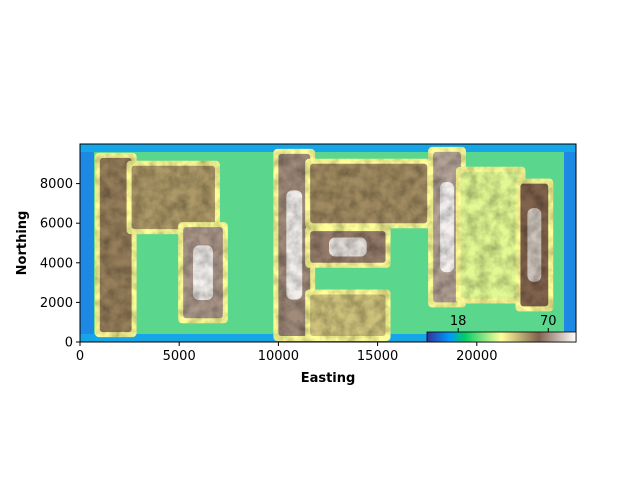  What do you see at coordinates (476, 356) in the screenshot?
I see `x-tick-label: 20000` at bounding box center [476, 356].